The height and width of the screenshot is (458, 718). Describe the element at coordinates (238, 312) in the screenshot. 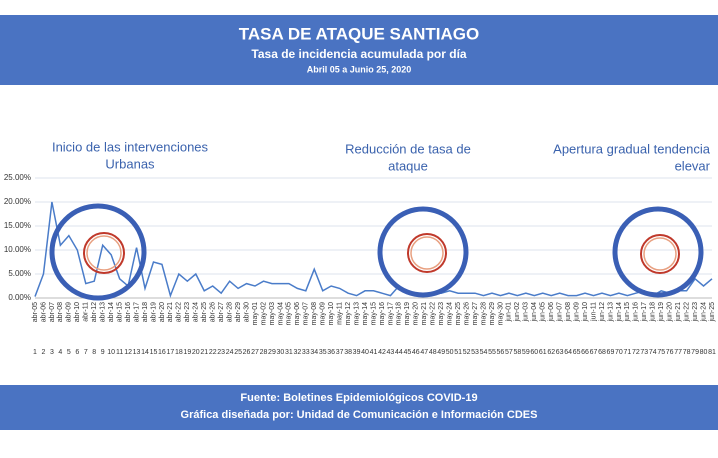

I see `x-tick-label: abr-29` at that location.